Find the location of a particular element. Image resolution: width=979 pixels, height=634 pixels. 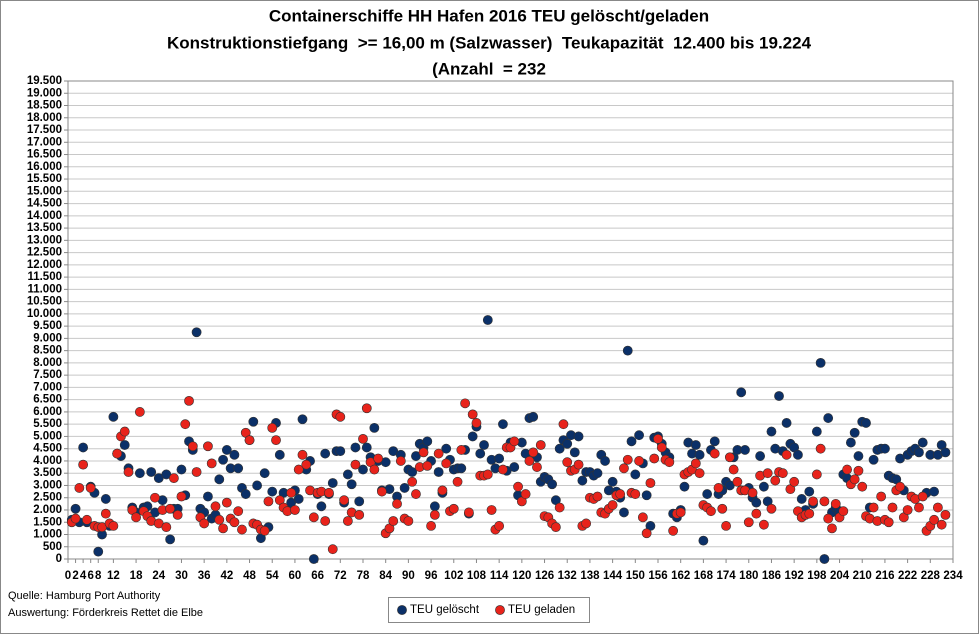

x-tick-label: 6 is located at coordinates (90, 576).